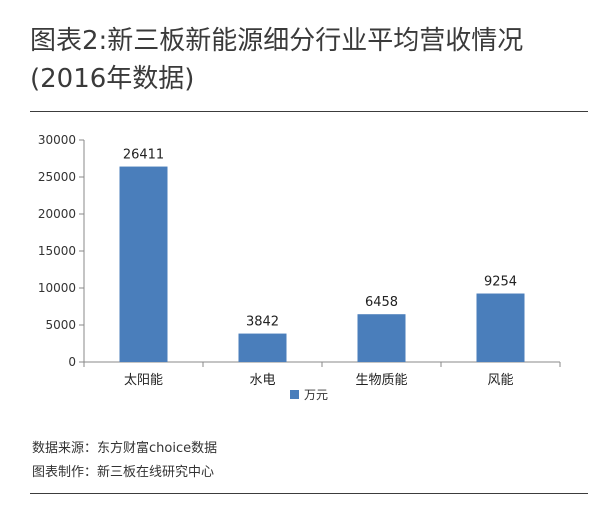 This screenshot has height=528, width=600. Describe the element at coordinates (316, 395) in the screenshot. I see `legend-label: 万元` at that location.